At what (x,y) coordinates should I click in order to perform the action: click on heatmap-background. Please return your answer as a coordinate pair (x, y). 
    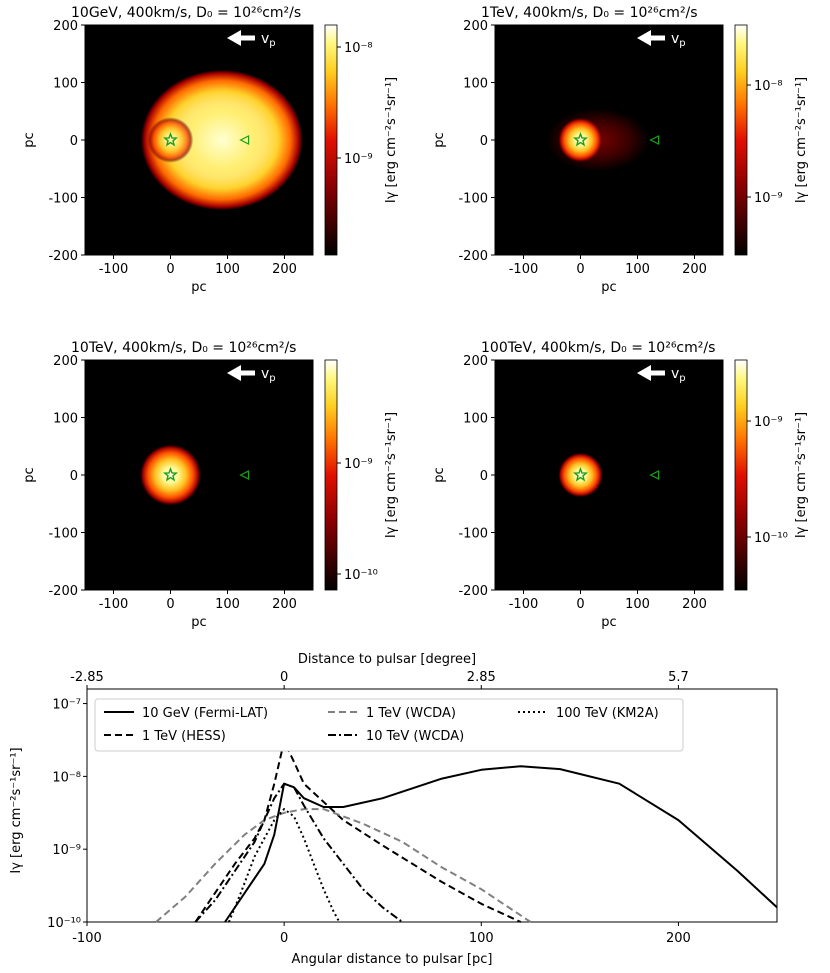
    Looking at the image, I should click on (609, 475).